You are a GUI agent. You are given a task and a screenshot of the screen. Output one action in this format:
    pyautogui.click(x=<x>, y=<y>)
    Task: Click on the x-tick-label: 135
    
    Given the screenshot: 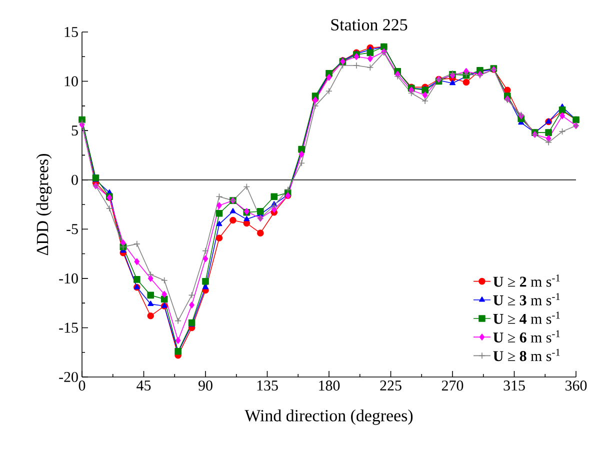 What is the action you would take?
    pyautogui.click(x=267, y=385)
    